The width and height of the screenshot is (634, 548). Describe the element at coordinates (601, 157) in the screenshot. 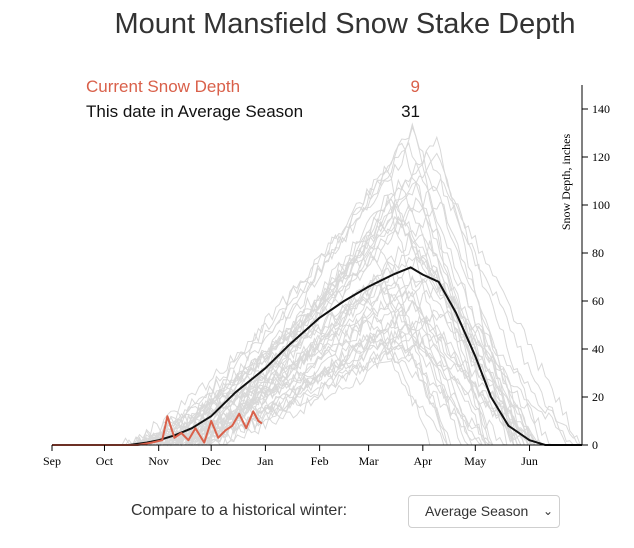

I see `y-tick-label: 120` at that location.